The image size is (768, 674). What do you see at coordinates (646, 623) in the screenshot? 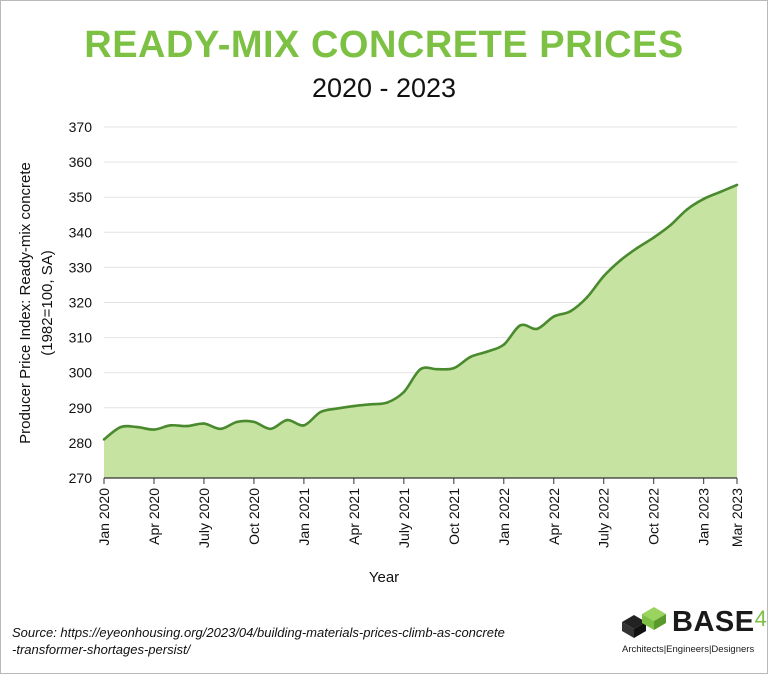
I see `cube-logo-icon` at bounding box center [646, 623].